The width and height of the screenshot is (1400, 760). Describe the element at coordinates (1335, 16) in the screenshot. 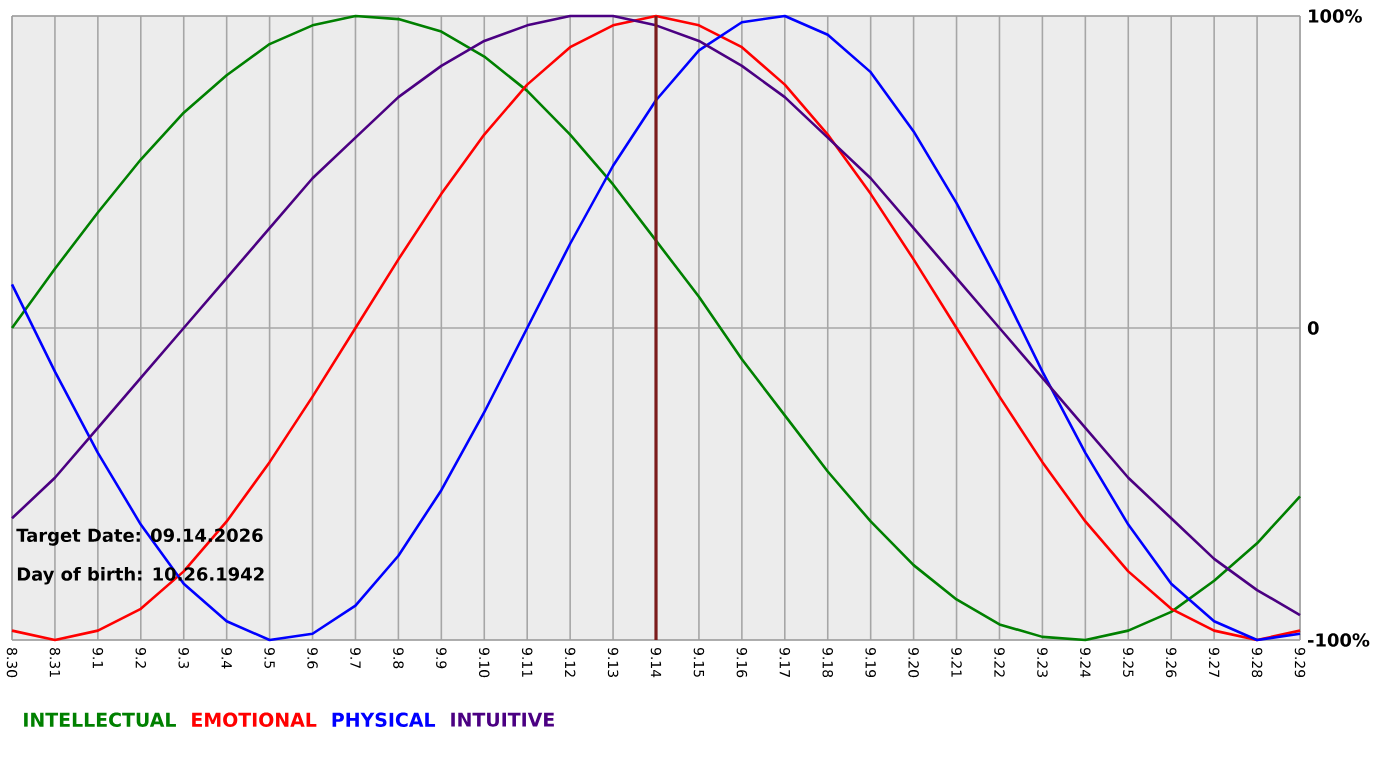

I see `y-tick-label: 100%` at that location.